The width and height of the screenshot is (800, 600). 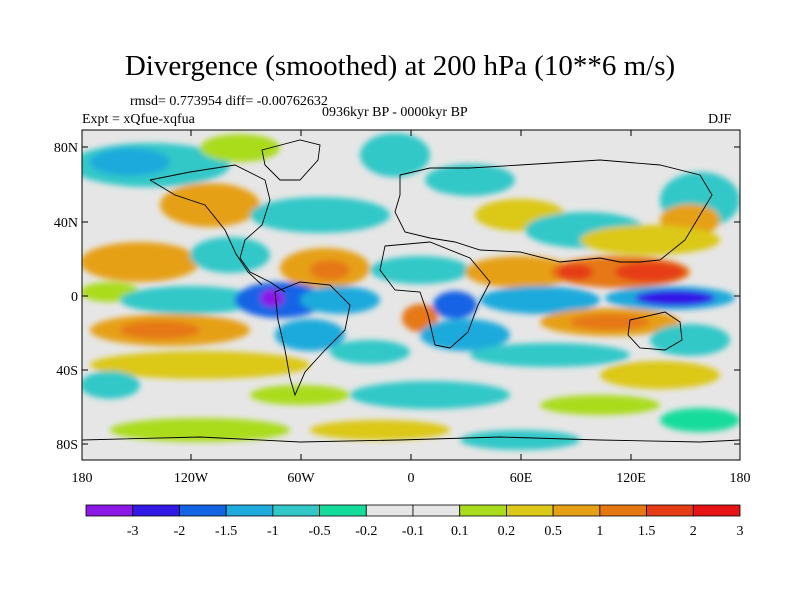 What do you see at coordinates (191, 478) in the screenshot?
I see `x-tick-label: 120W` at bounding box center [191, 478].